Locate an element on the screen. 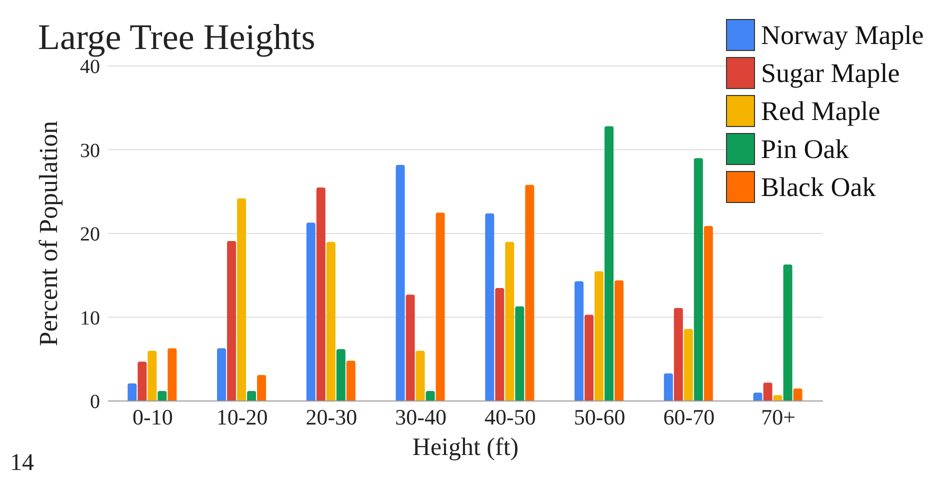 Image resolution: width=944 pixels, height=485 pixels. x-tick-label: 50-60 is located at coordinates (600, 417).